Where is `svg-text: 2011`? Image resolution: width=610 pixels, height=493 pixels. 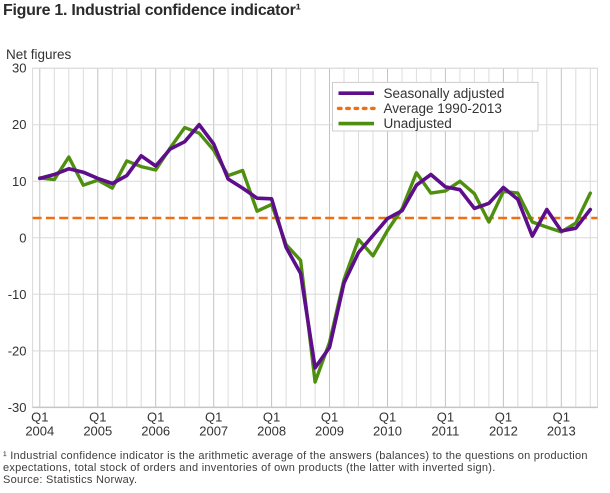
svg-text: 2011 is located at coordinates (445, 431).